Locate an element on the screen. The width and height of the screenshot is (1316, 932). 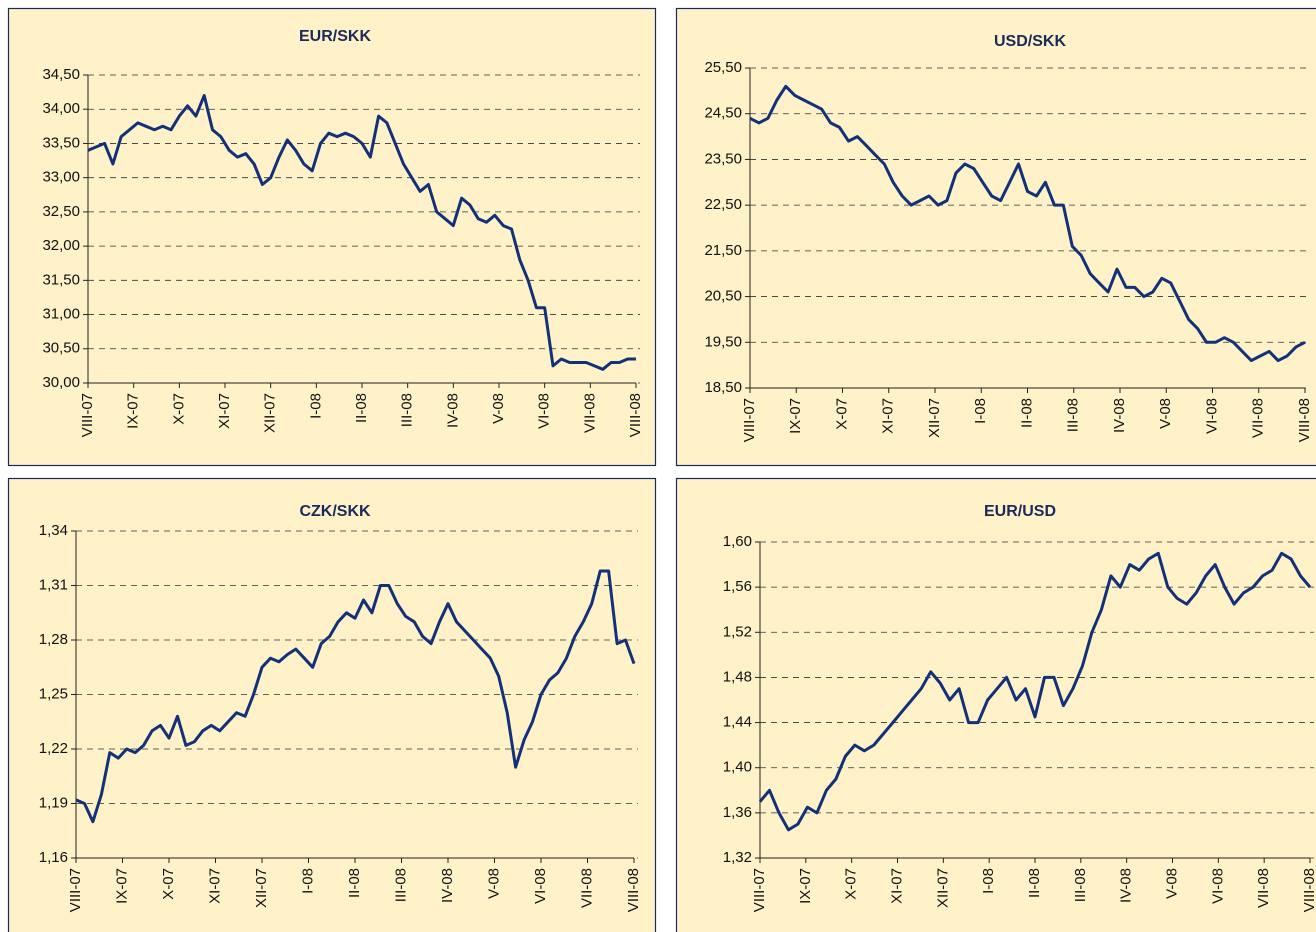
y-tick-label: 23,50 is located at coordinates (723, 158).